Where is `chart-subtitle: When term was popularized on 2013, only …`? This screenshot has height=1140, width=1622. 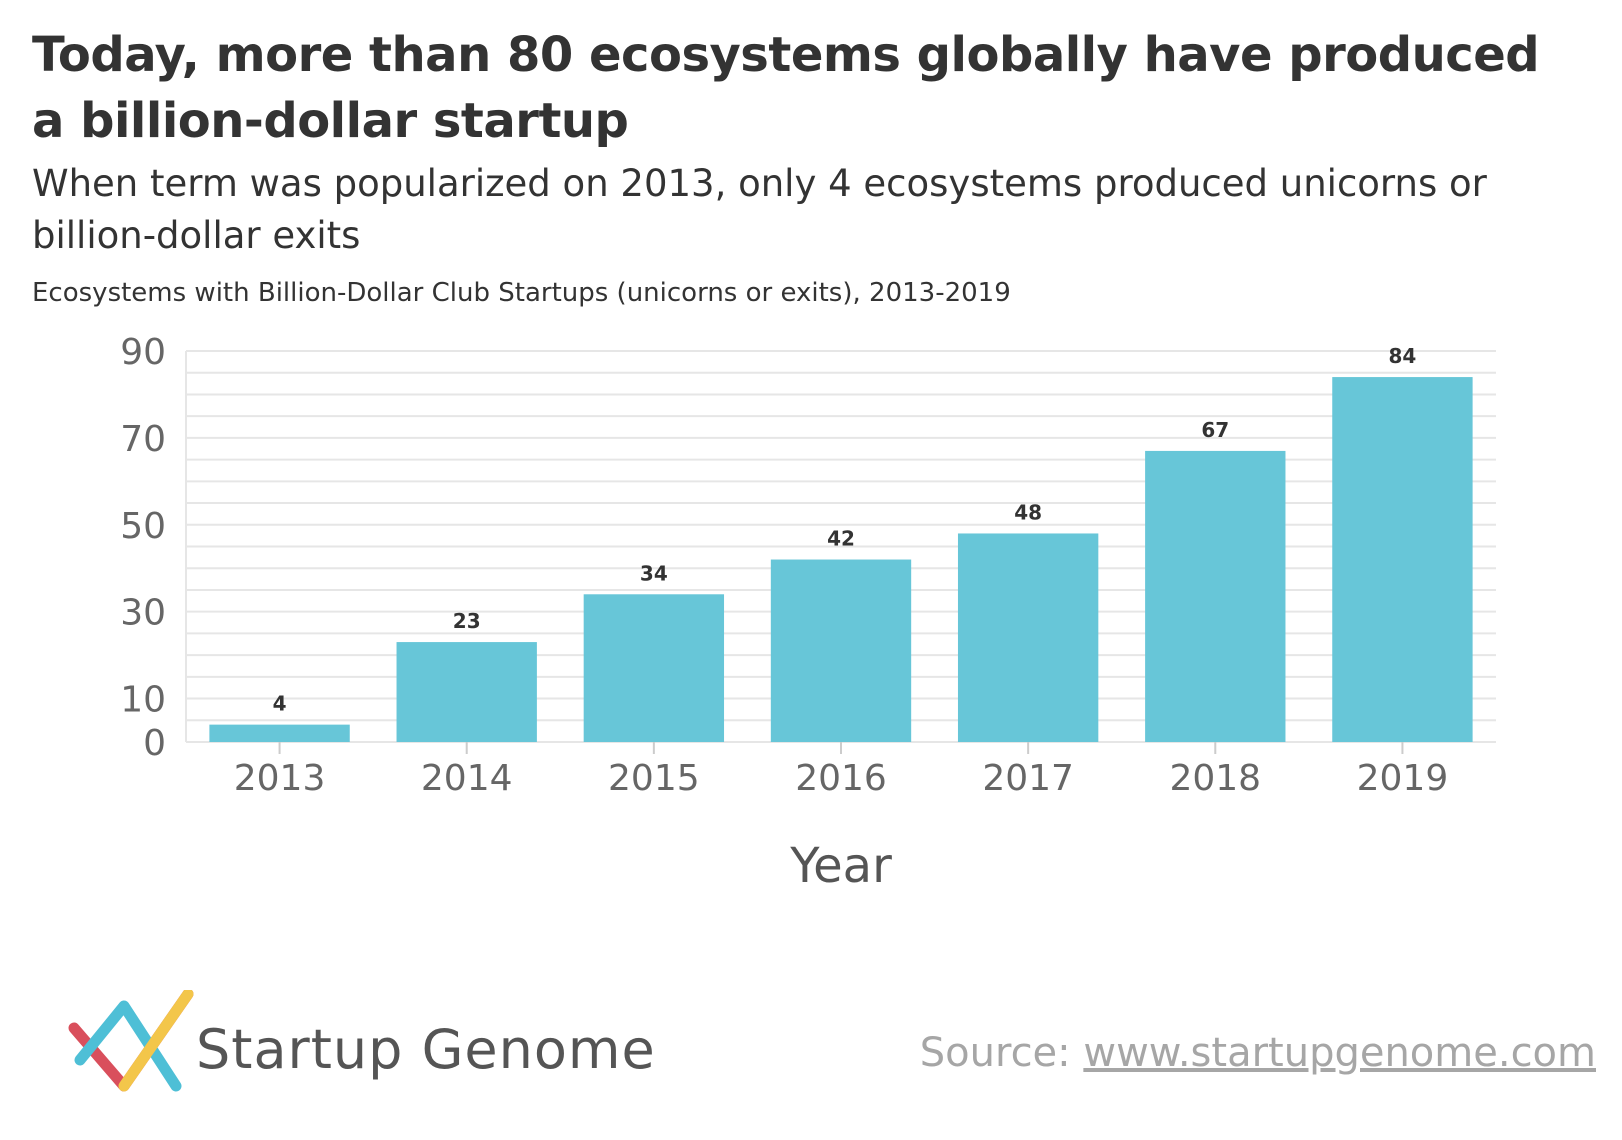 chart-subtitle: When term was popularized on 2013, only … is located at coordinates (759, 209).